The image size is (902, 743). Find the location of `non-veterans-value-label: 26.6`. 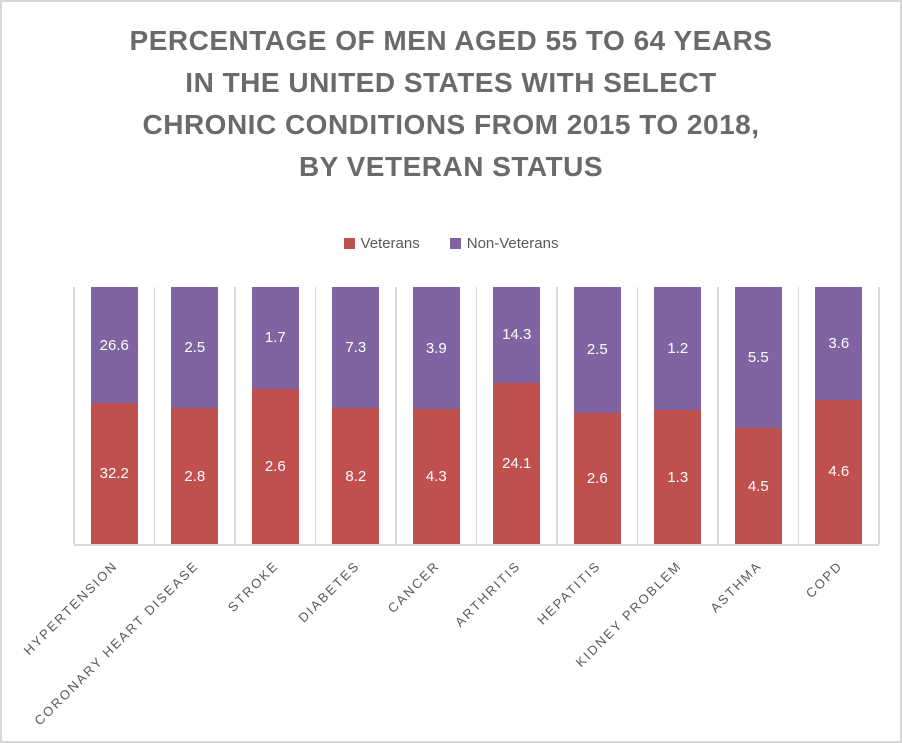

non-veterans-value-label: 26.6 is located at coordinates (114, 345).